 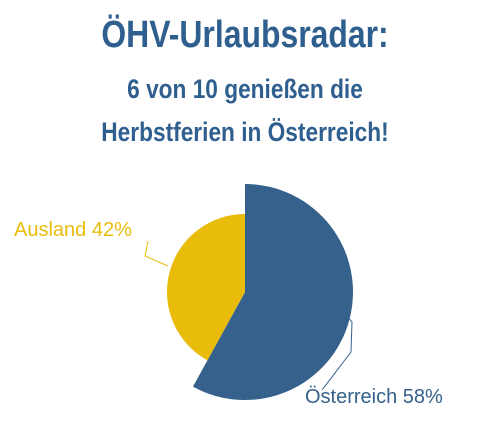 I want to click on data-label-ausland: Ausland 42%, so click(x=73, y=230).